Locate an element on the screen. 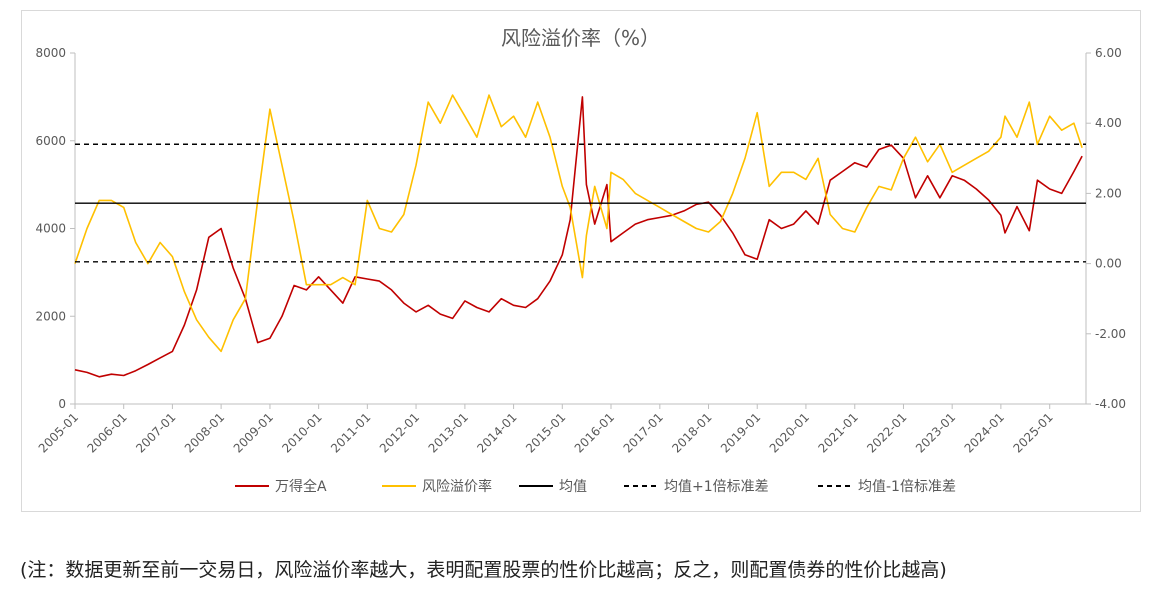 Image resolution: width=1164 pixels, height=597 pixels. left-tick-label: 4000 is located at coordinates (50, 229).